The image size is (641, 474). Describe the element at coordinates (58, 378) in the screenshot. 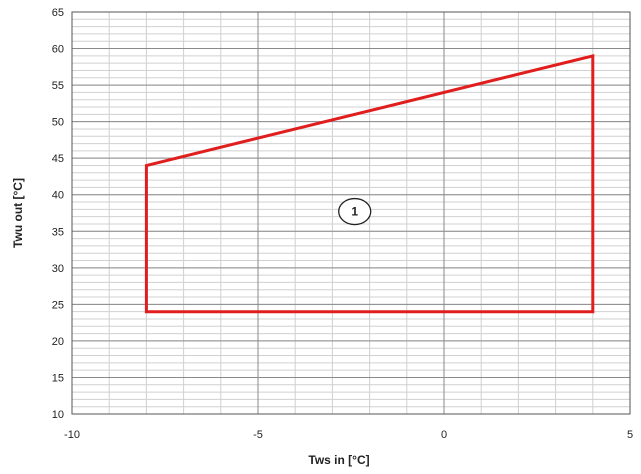

I see `y-tick-label: 15` at that location.